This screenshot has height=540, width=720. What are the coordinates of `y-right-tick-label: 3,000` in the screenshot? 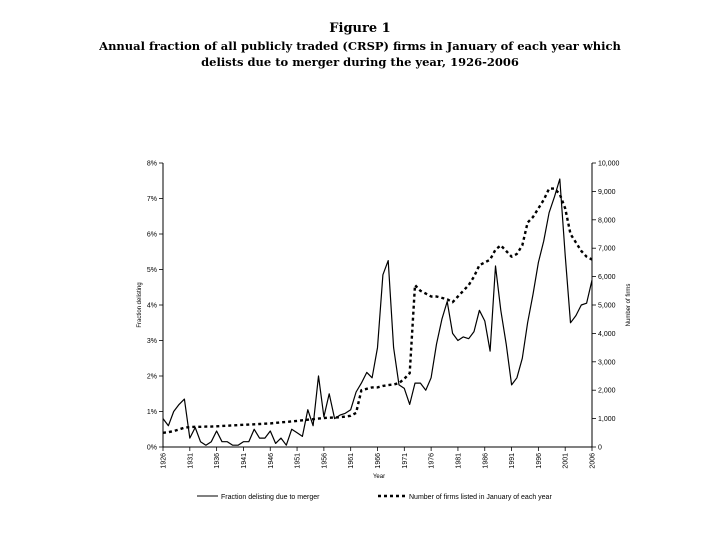 It's located at (607, 362).